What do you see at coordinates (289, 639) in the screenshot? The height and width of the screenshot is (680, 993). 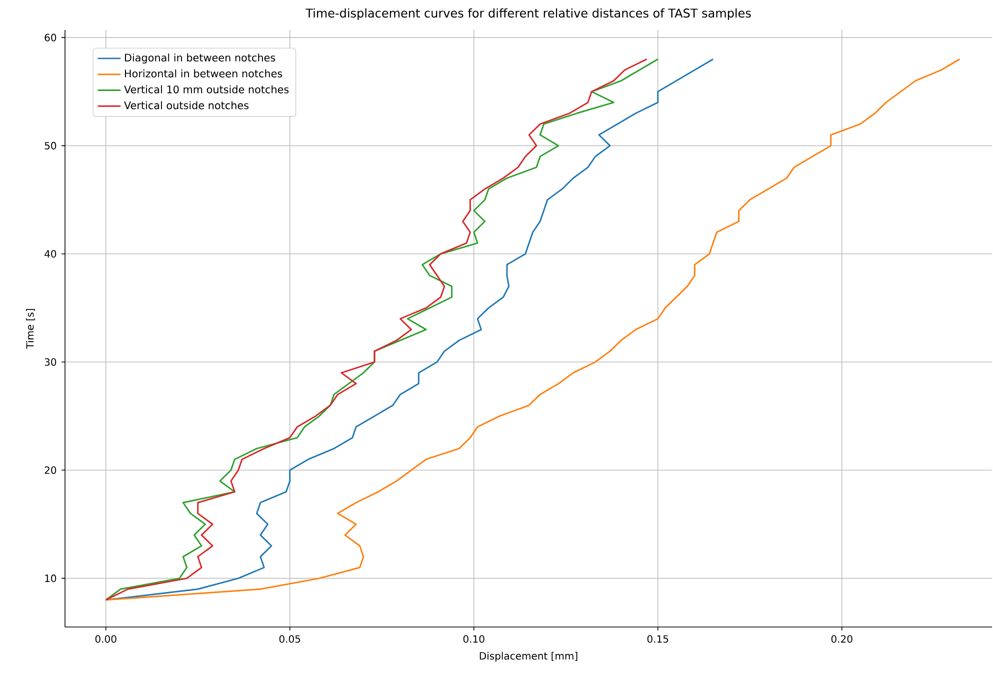 I see `x-tick-label: 0.05` at bounding box center [289, 639].